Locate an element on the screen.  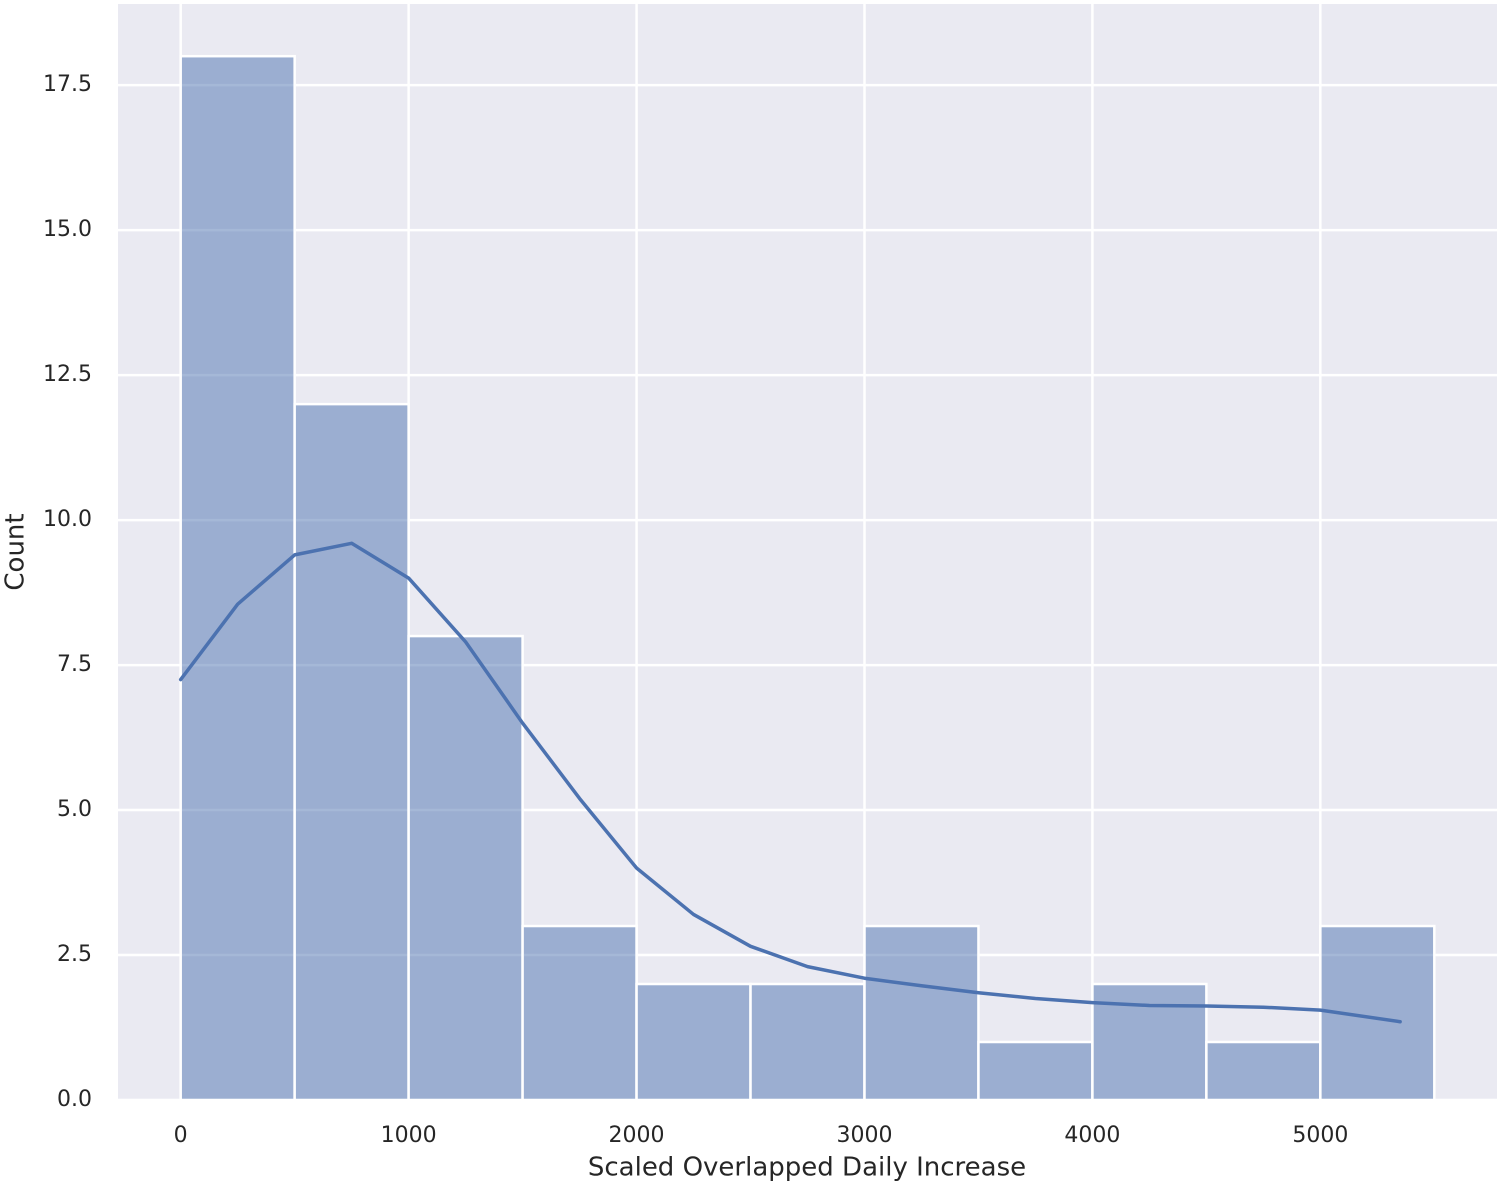
x-tick-label: 4000 is located at coordinates (1092, 1135).